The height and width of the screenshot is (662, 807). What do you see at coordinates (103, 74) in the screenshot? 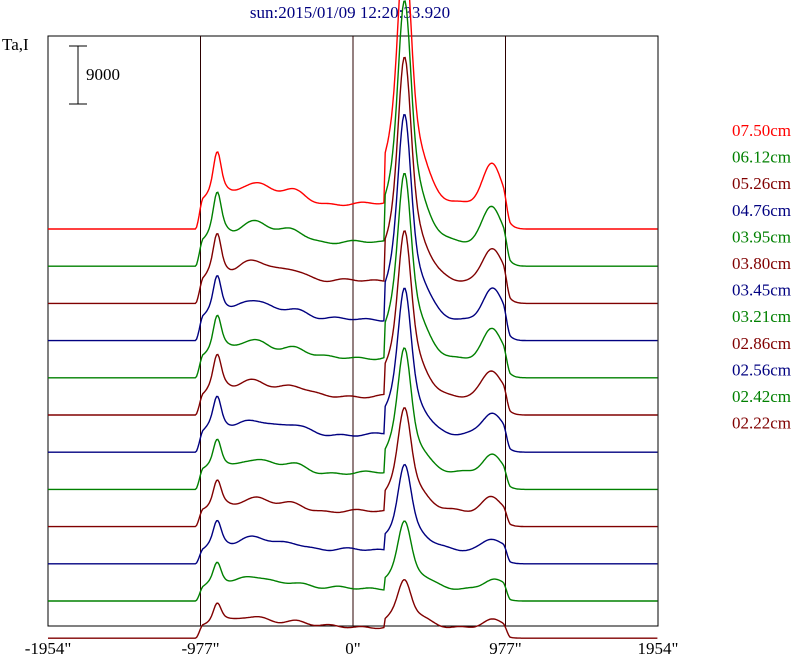
I see `scale-bar-label: 9000` at bounding box center [103, 74].